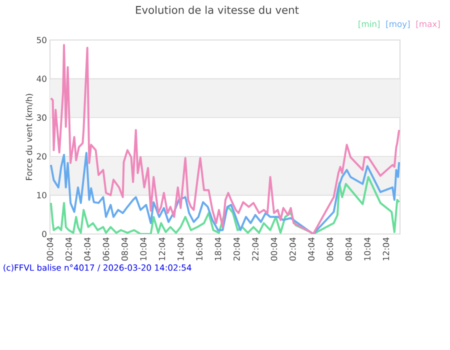 The height and width of the screenshot is (350, 450). Describe the element at coordinates (218, 249) in the screenshot. I see `x-tick-label: 18:04` at that location.